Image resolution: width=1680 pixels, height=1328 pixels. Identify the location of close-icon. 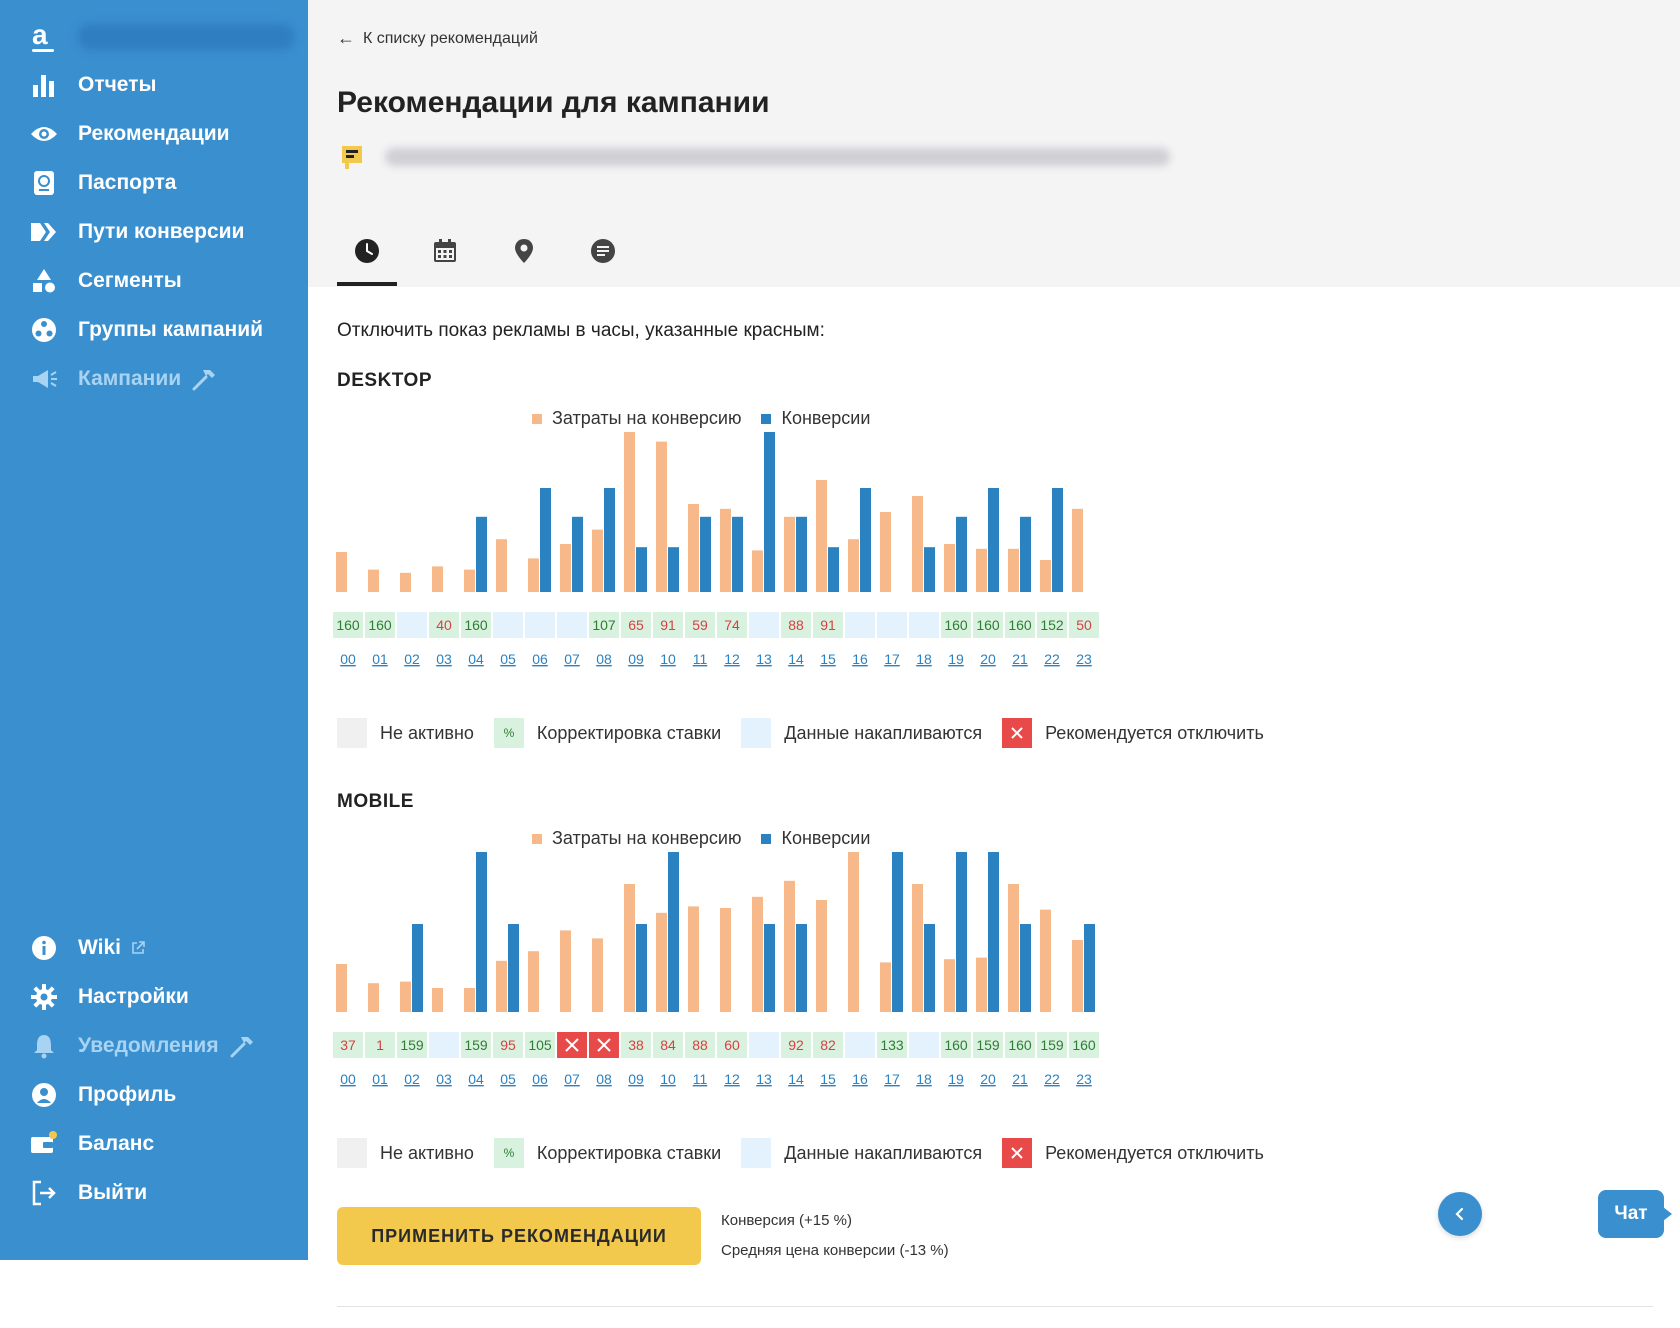
(1017, 1153).